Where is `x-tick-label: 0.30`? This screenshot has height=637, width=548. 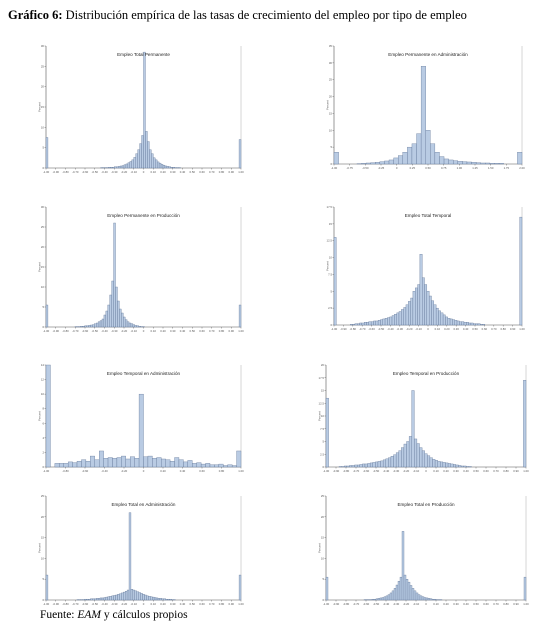 x-tick-label: 0.30 is located at coordinates (173, 172).